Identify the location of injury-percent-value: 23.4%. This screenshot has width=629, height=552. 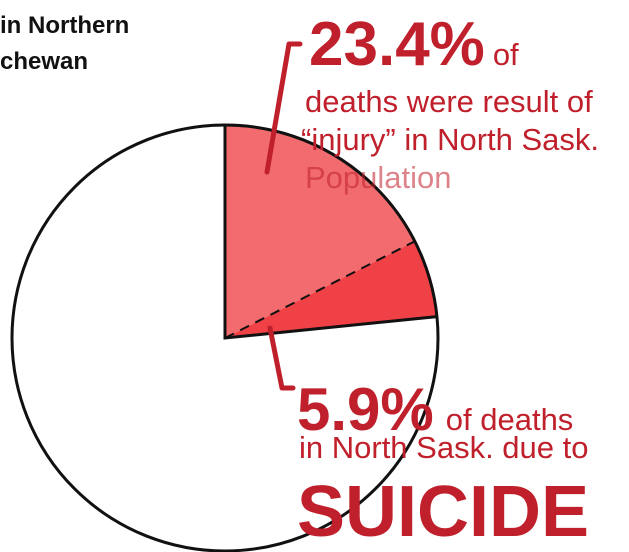
(397, 44).